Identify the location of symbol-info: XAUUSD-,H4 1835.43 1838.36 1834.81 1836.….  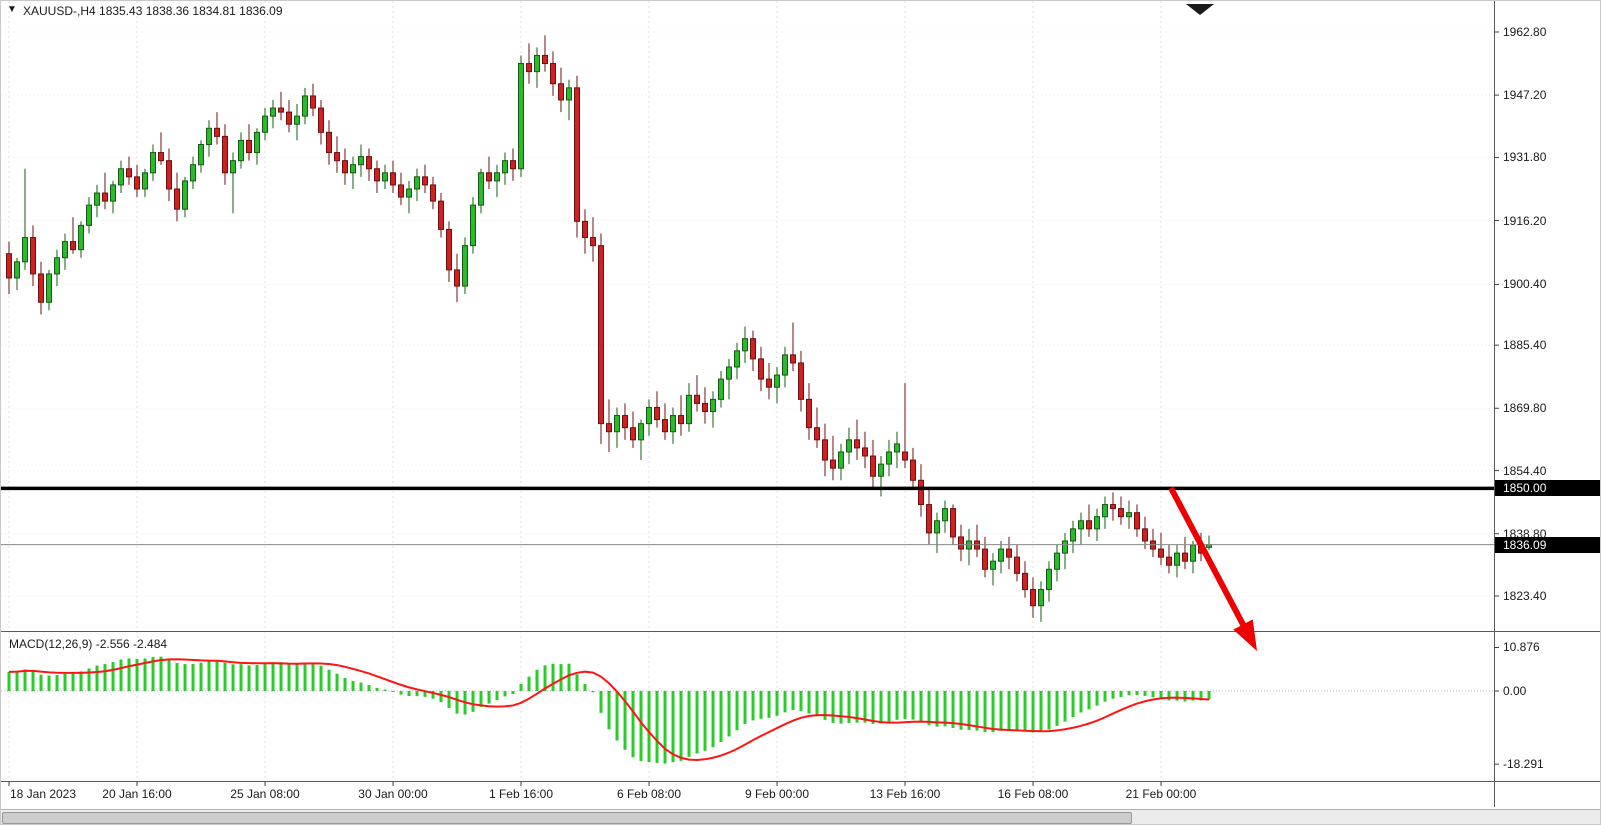
(153, 11).